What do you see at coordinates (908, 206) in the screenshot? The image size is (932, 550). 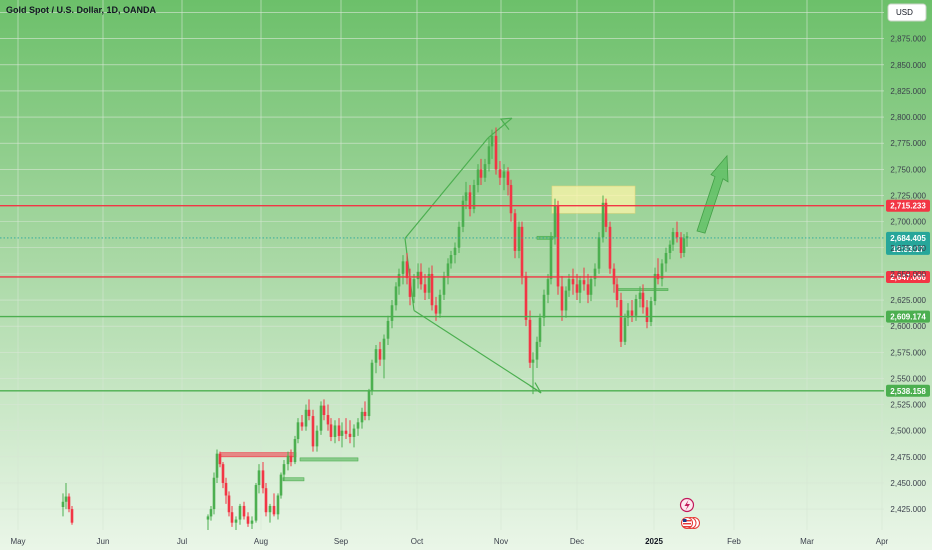 I see `price-level-label: 2,715.233` at bounding box center [908, 206].